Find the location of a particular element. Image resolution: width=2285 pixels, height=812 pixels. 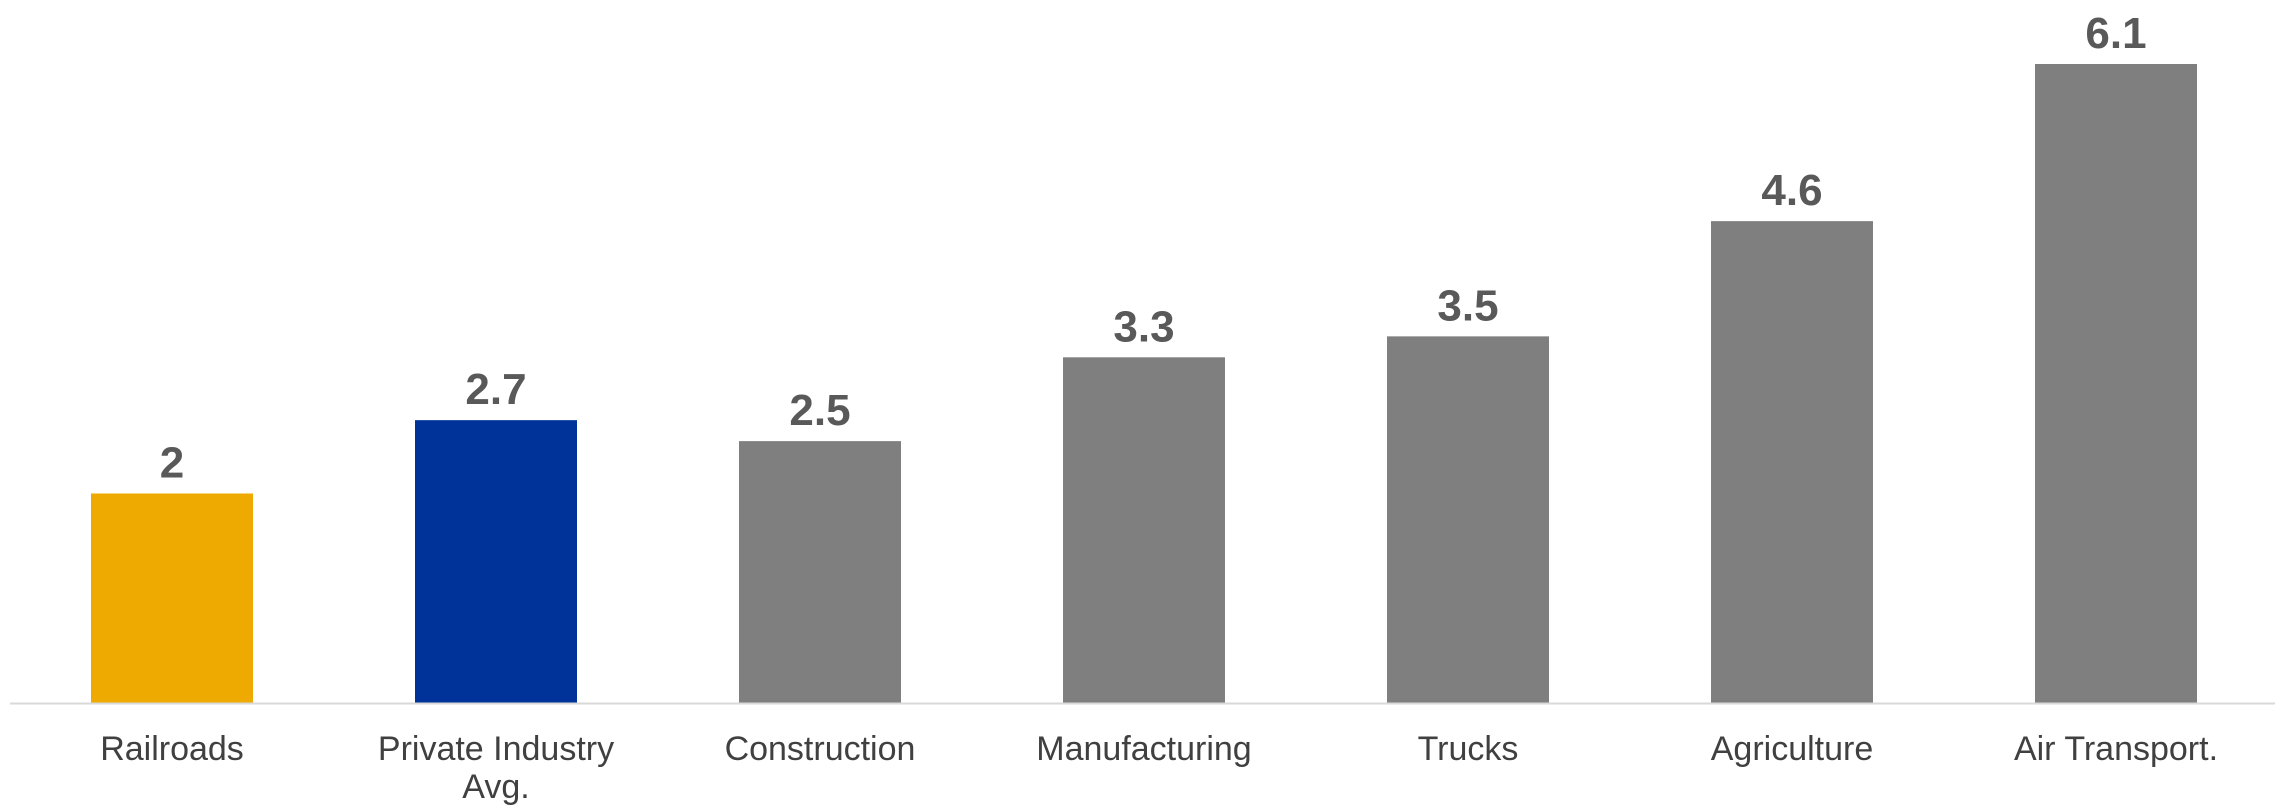

category-label-line: Agriculture is located at coordinates (1792, 749).